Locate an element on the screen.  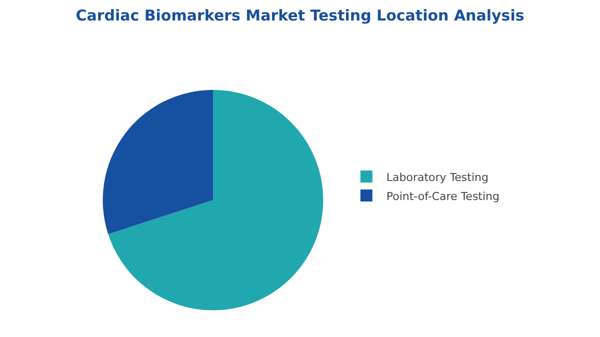
legend-label: Point-of-Care Testing is located at coordinates (443, 196).